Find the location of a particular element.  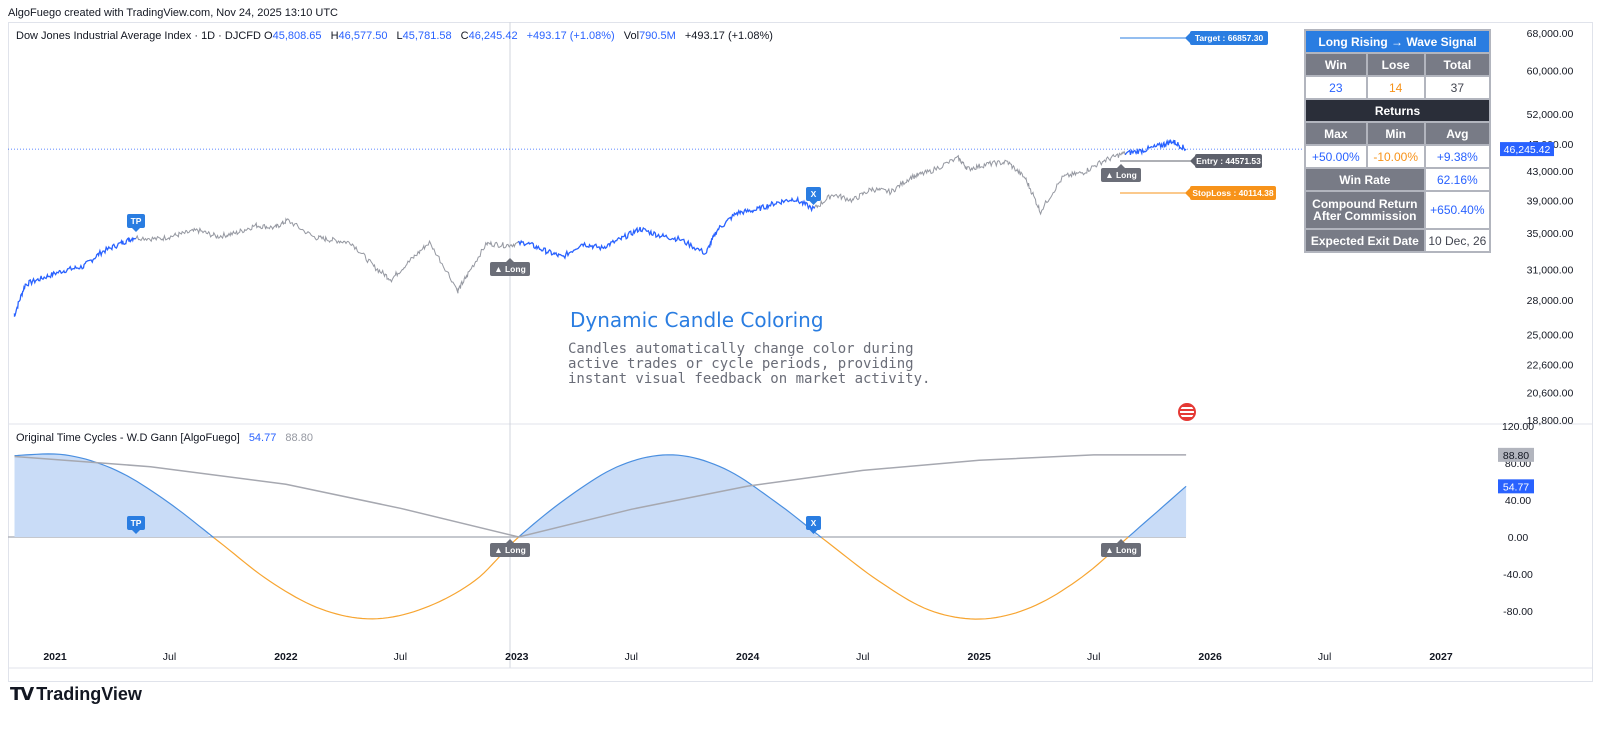

long-label-oscillator-2-box is located at coordinates (1121, 550).